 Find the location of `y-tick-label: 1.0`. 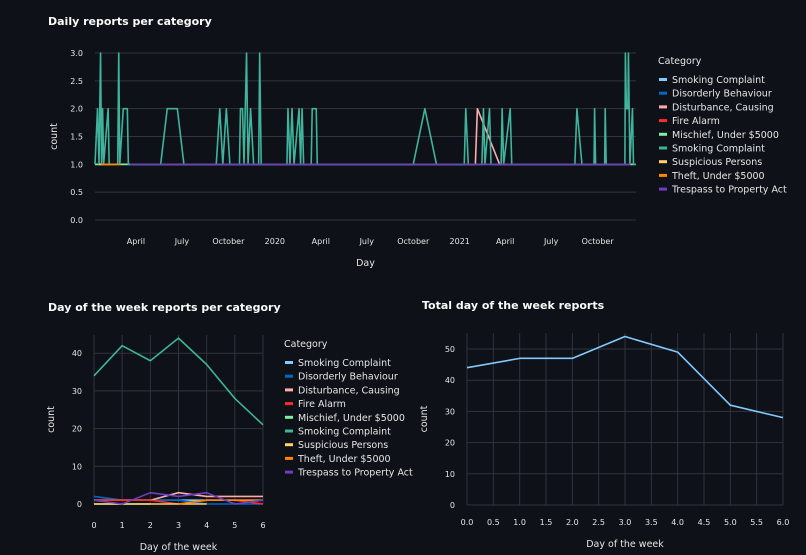

y-tick-label: 1.0 is located at coordinates (76, 164).